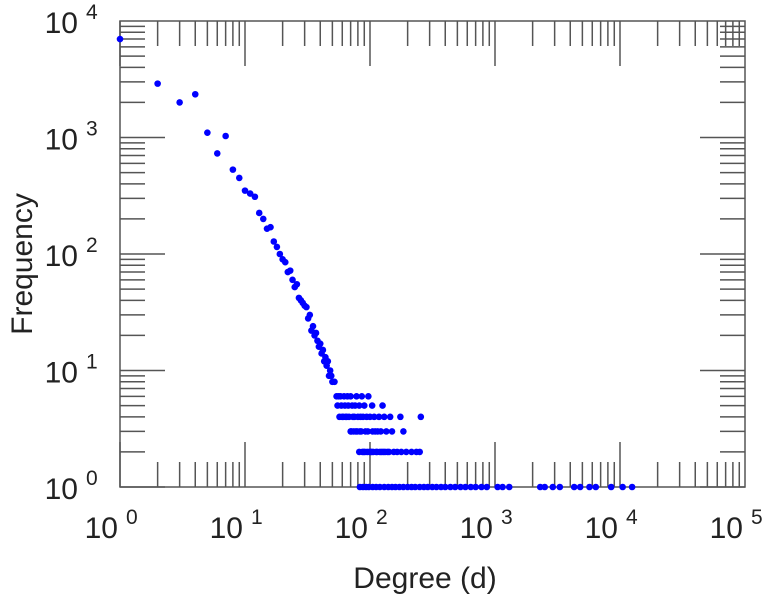 The height and width of the screenshot is (600, 778). Describe the element at coordinates (507, 517) in the screenshot. I see `x-tick-exponent: 3` at that location.